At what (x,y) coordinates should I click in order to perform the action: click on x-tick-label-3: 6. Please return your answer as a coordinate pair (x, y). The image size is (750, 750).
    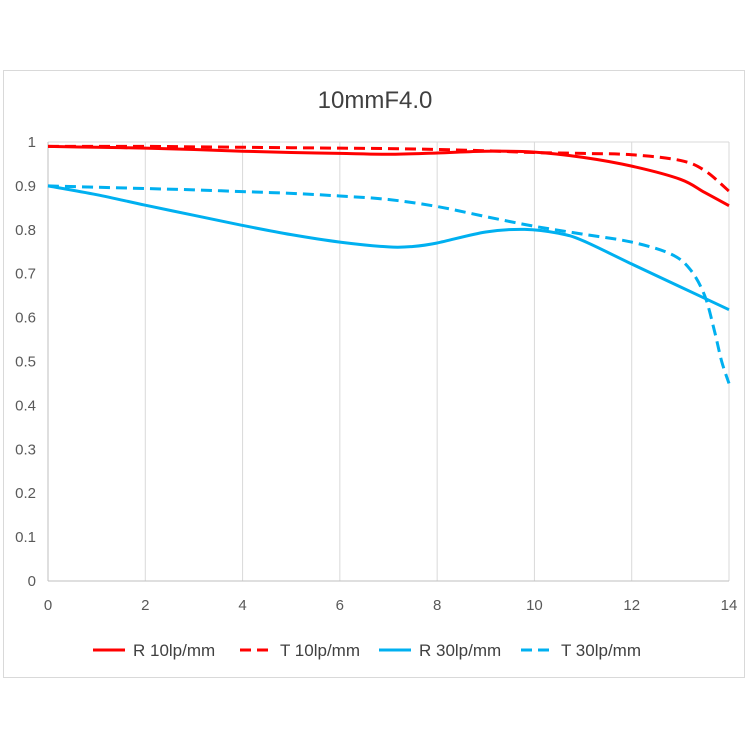
    Looking at the image, I should click on (340, 605).